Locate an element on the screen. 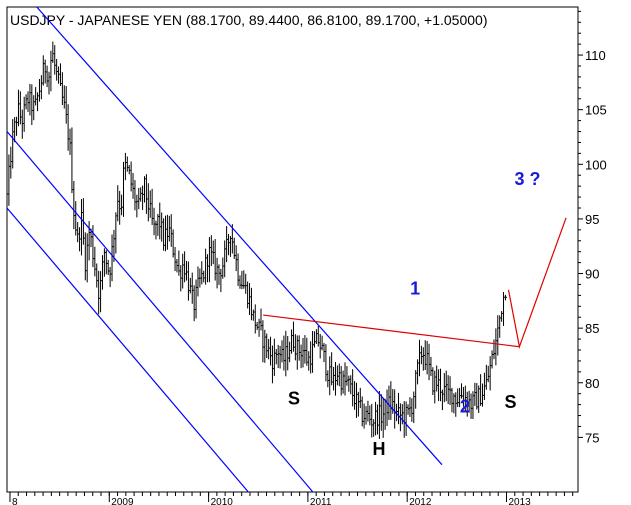 The width and height of the screenshot is (631, 505). y-tick-label: 85 is located at coordinates (592, 328).